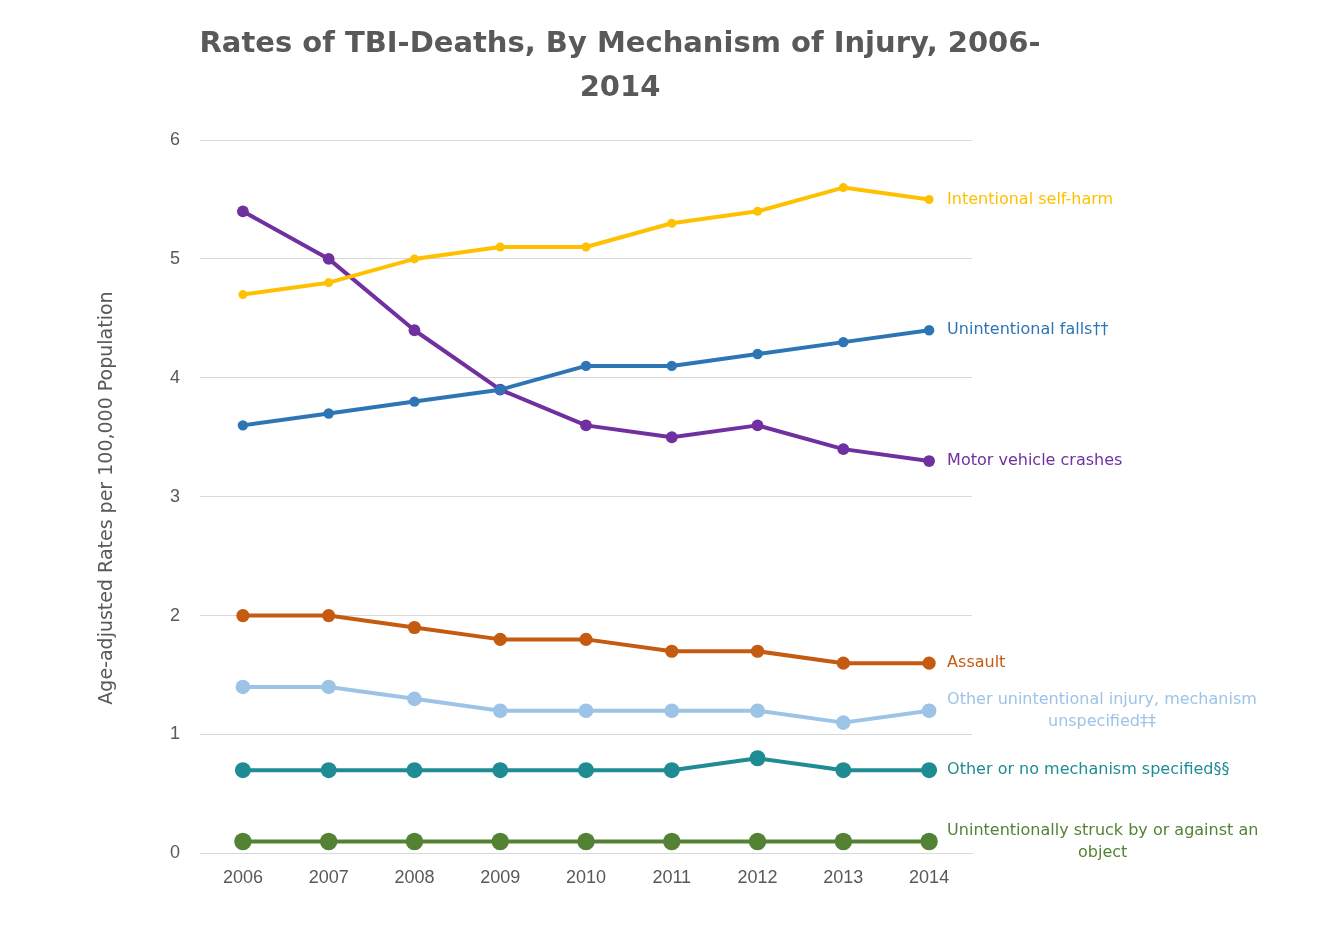 This screenshot has width=1332, height=948. What do you see at coordinates (328, 877) in the screenshot?
I see `x-tick-label: 2007` at bounding box center [328, 877].